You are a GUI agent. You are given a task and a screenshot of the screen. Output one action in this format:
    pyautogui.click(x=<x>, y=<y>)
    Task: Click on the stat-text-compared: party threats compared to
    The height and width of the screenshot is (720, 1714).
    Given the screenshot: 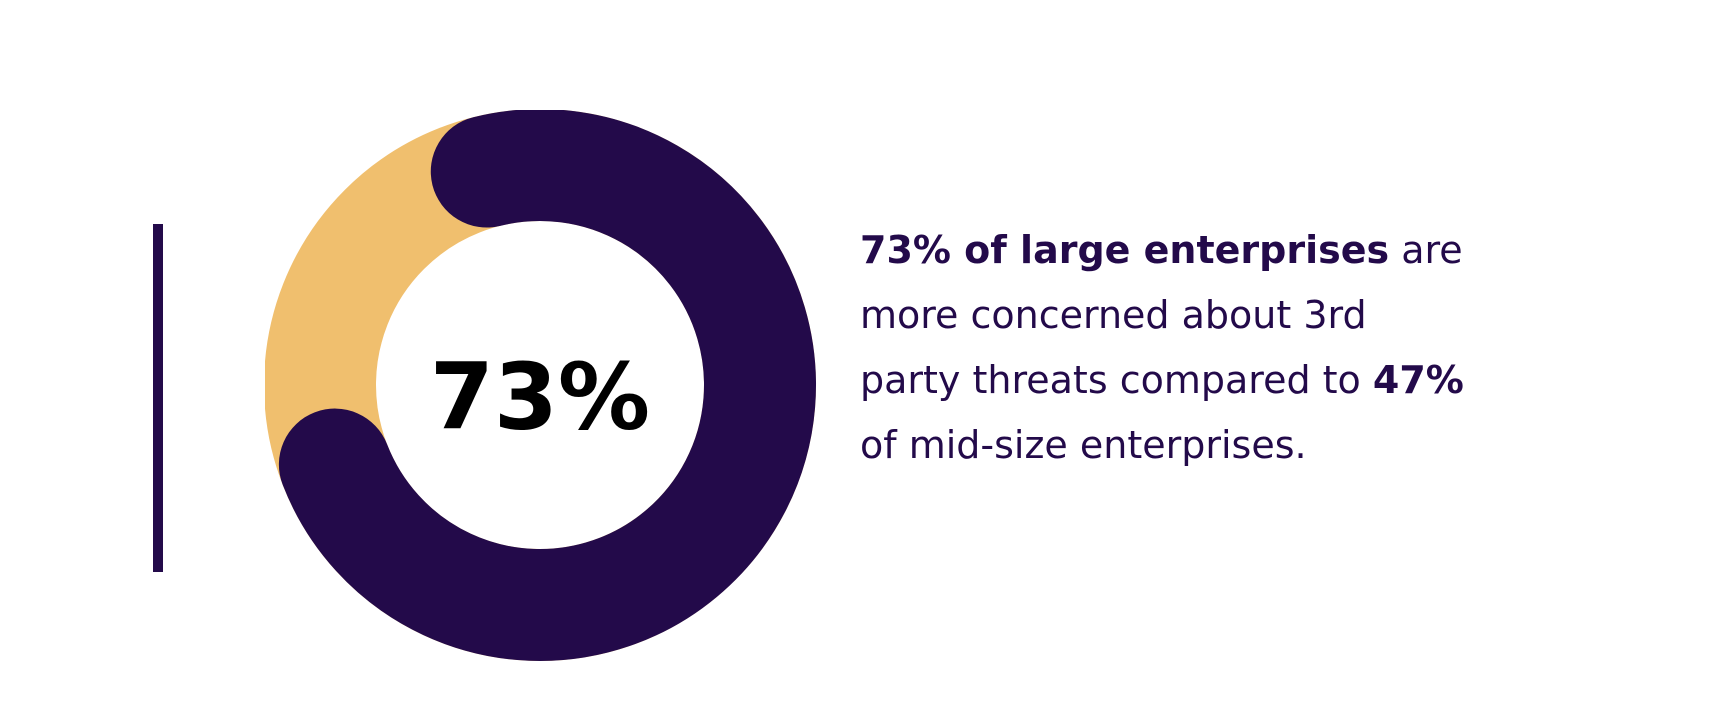 What is the action you would take?
    pyautogui.click(x=1116, y=380)
    